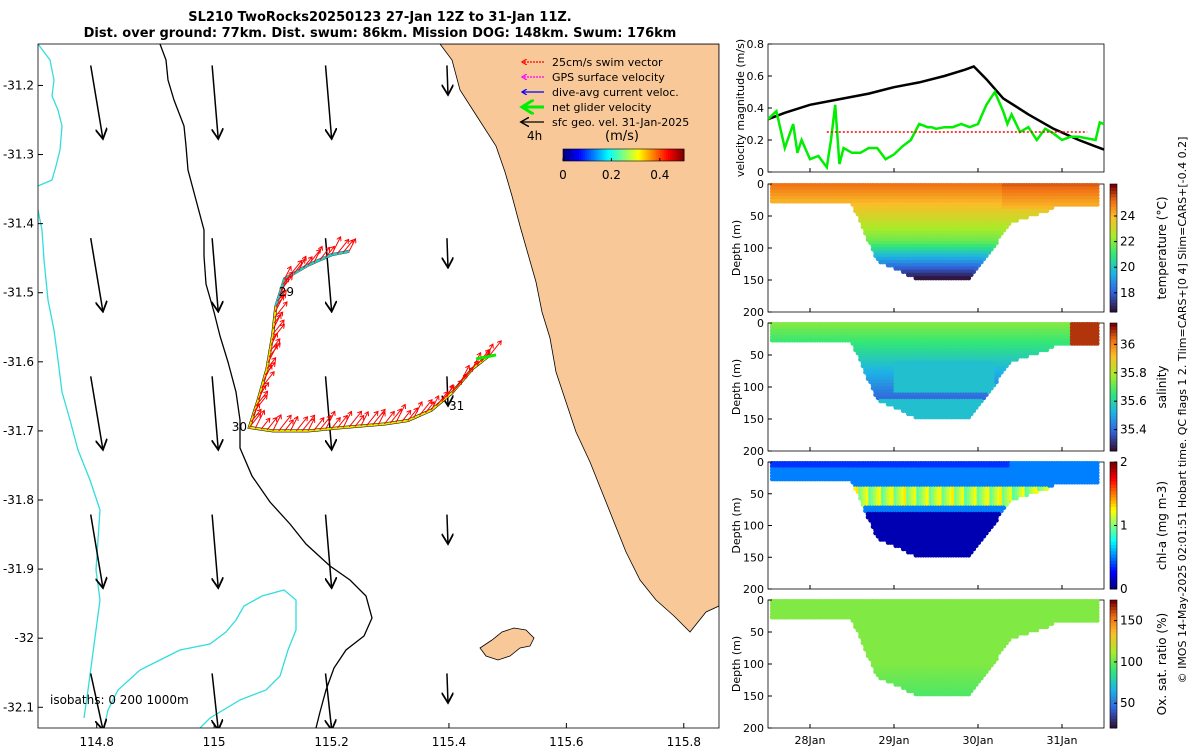 Image resolution: width=1200 pixels, height=750 pixels. Describe the element at coordinates (374, 335) in the screenshot. I see `glider-track` at that location.